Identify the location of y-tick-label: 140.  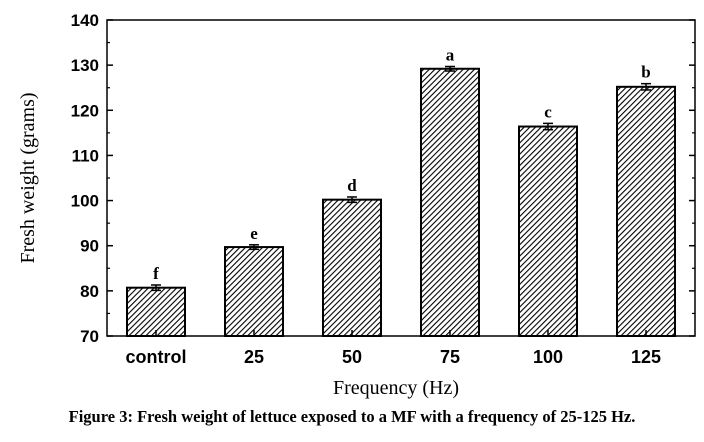
(85, 20).